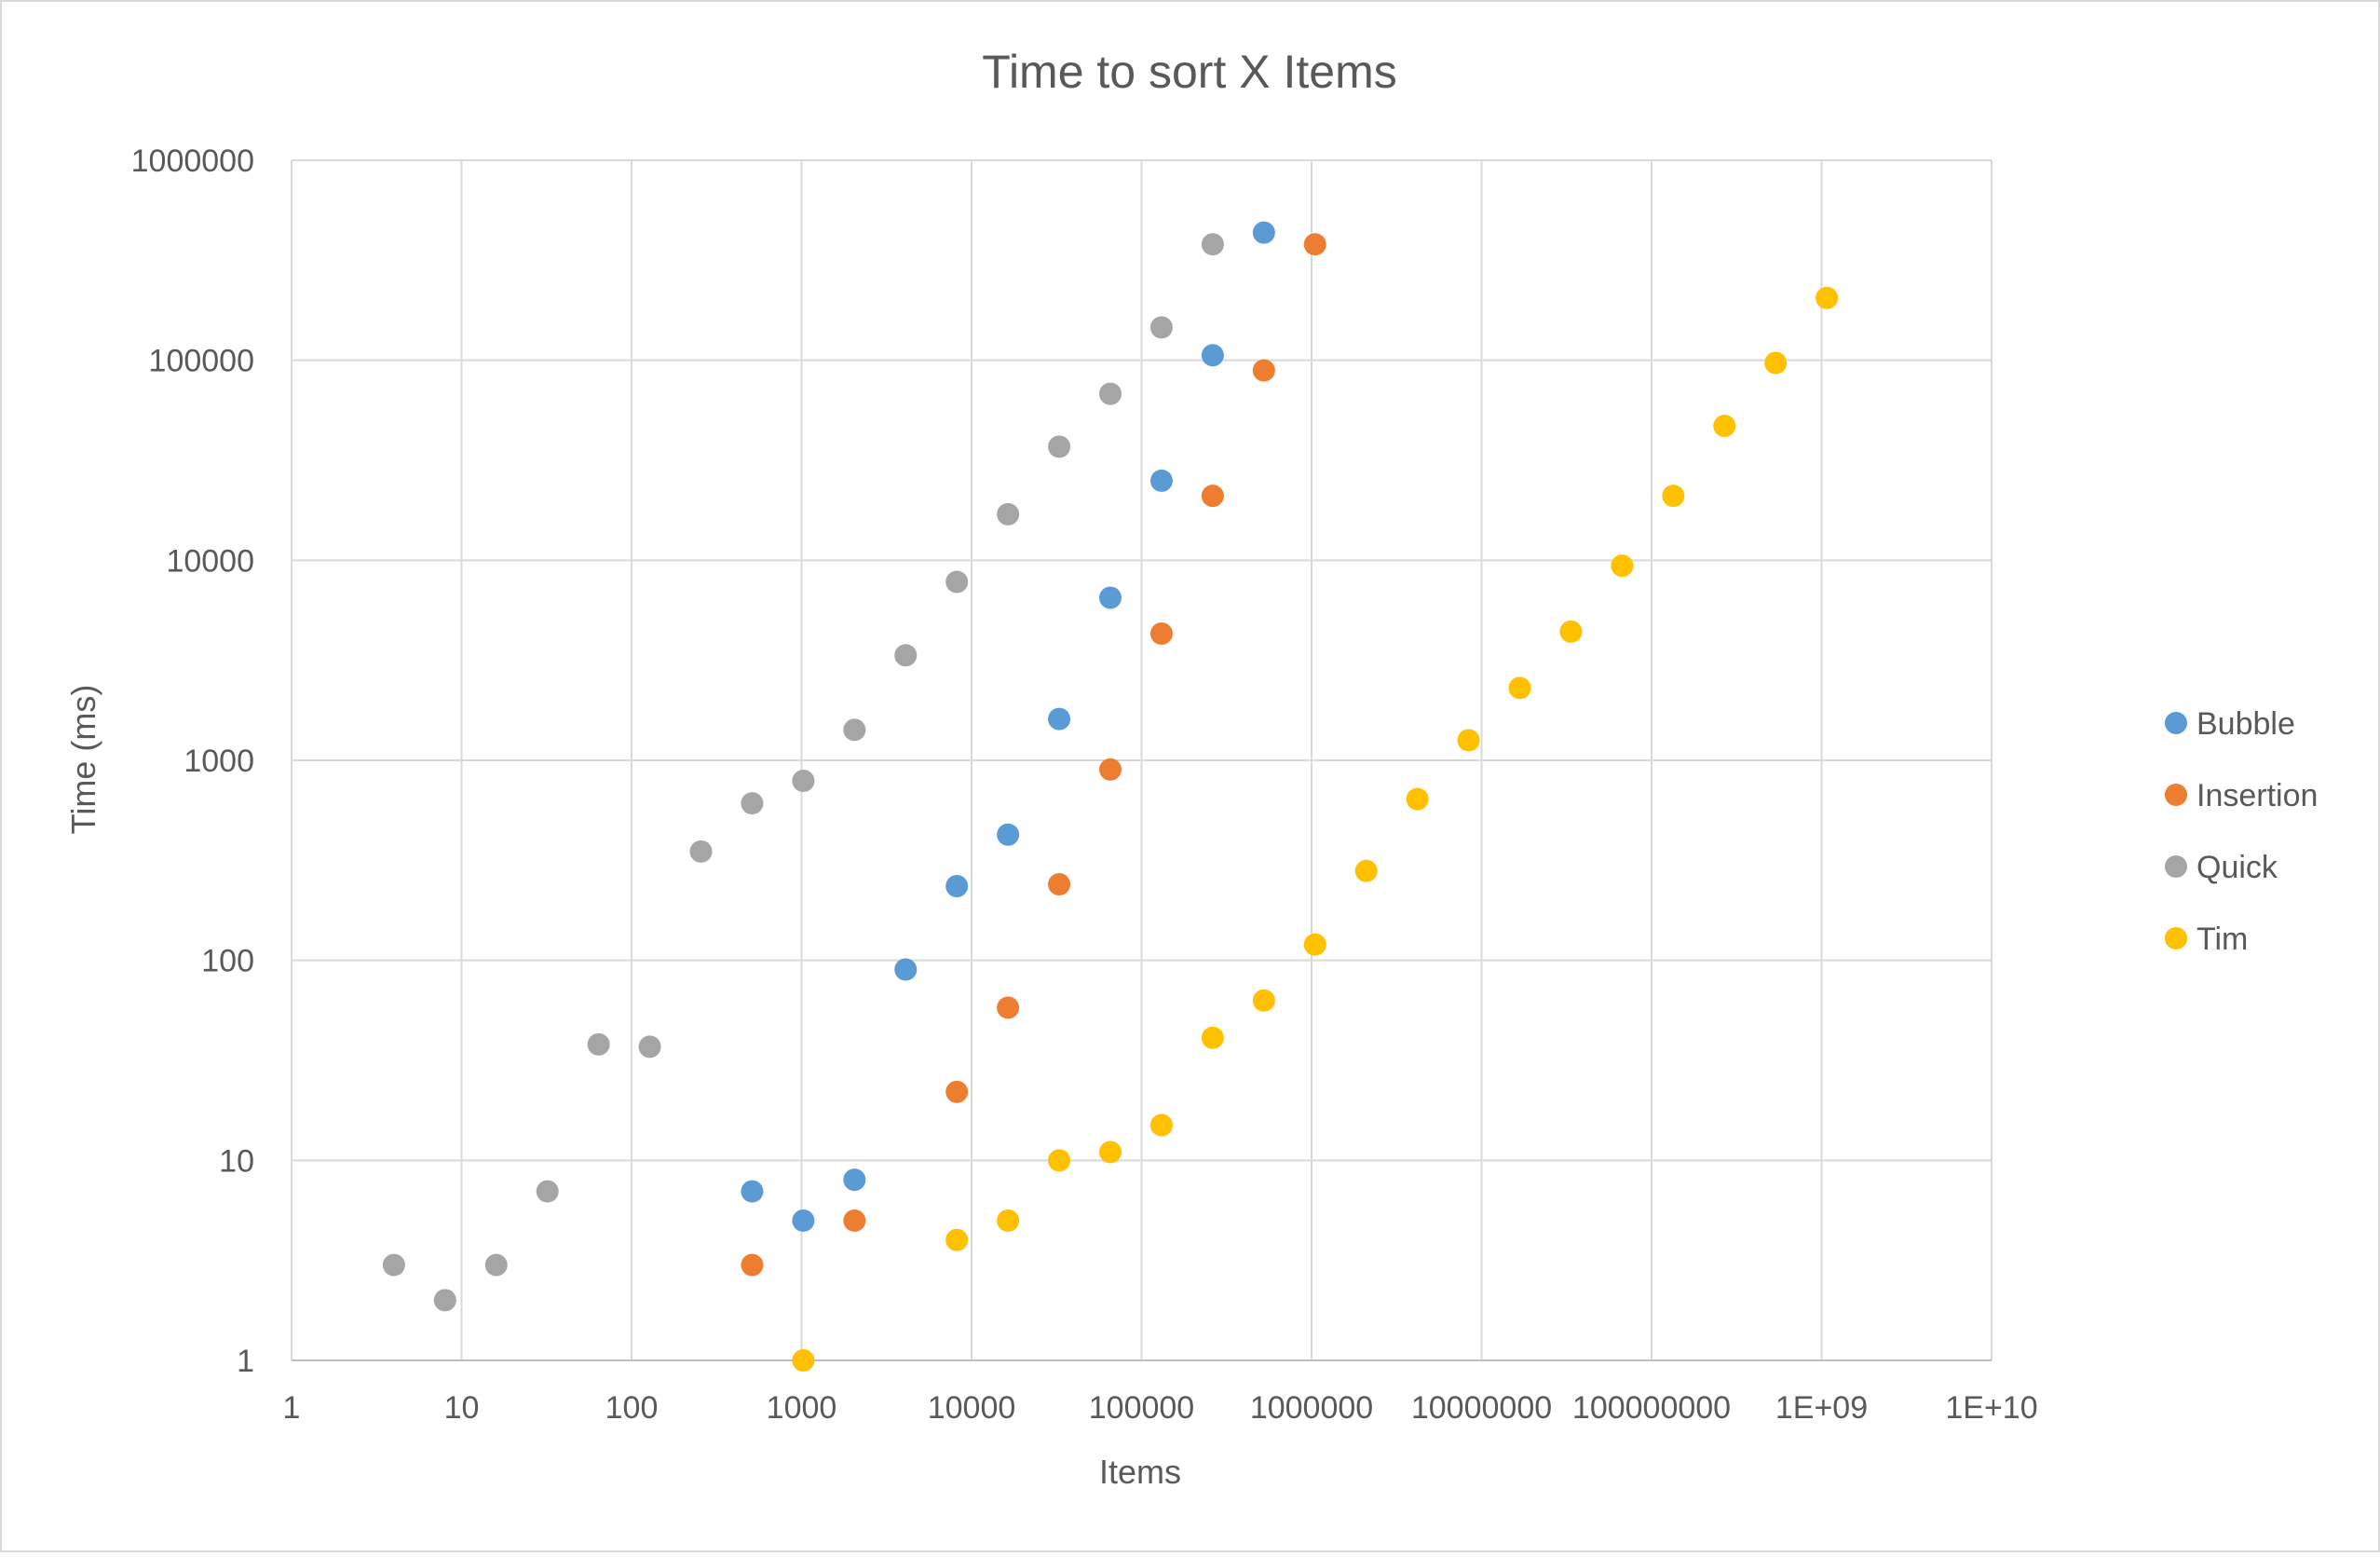 This screenshot has width=2380, height=1557. What do you see at coordinates (2241, 831) in the screenshot?
I see `legend: Bubble Insertion Quick Tim` at bounding box center [2241, 831].